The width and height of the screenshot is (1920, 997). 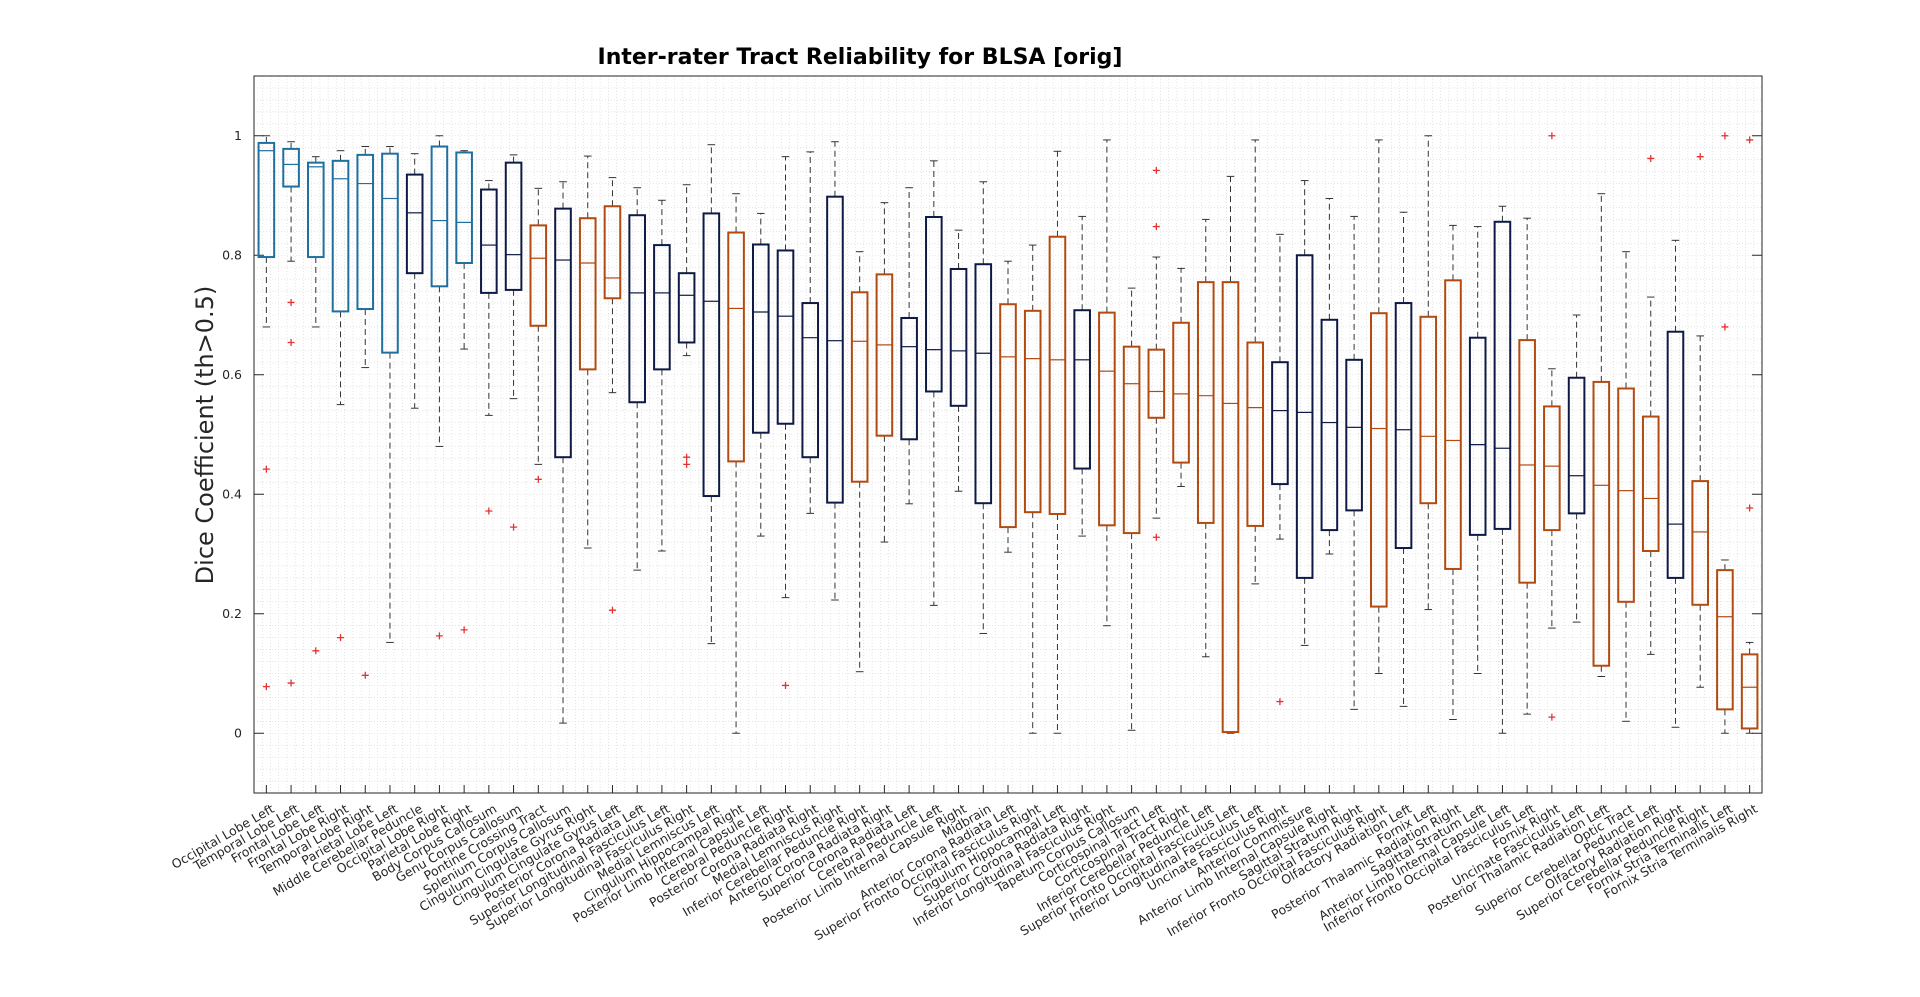 What do you see at coordinates (232, 254) in the screenshot?
I see `y-tick-label: 0.8` at bounding box center [232, 254].